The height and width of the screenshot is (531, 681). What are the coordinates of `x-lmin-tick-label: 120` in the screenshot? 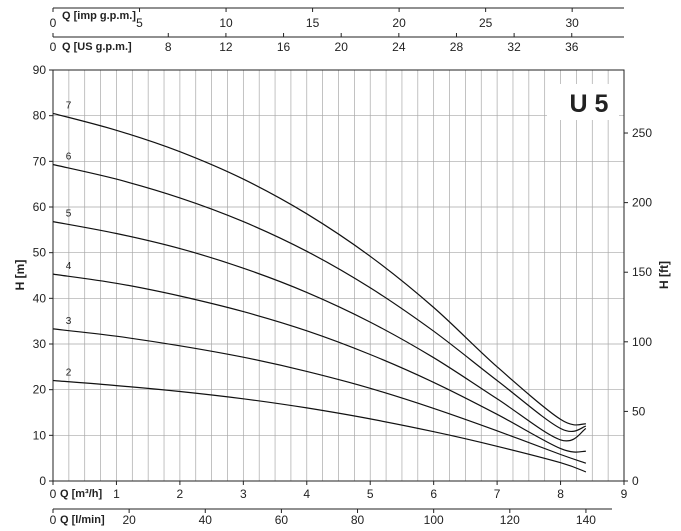 It's located at (510, 520).